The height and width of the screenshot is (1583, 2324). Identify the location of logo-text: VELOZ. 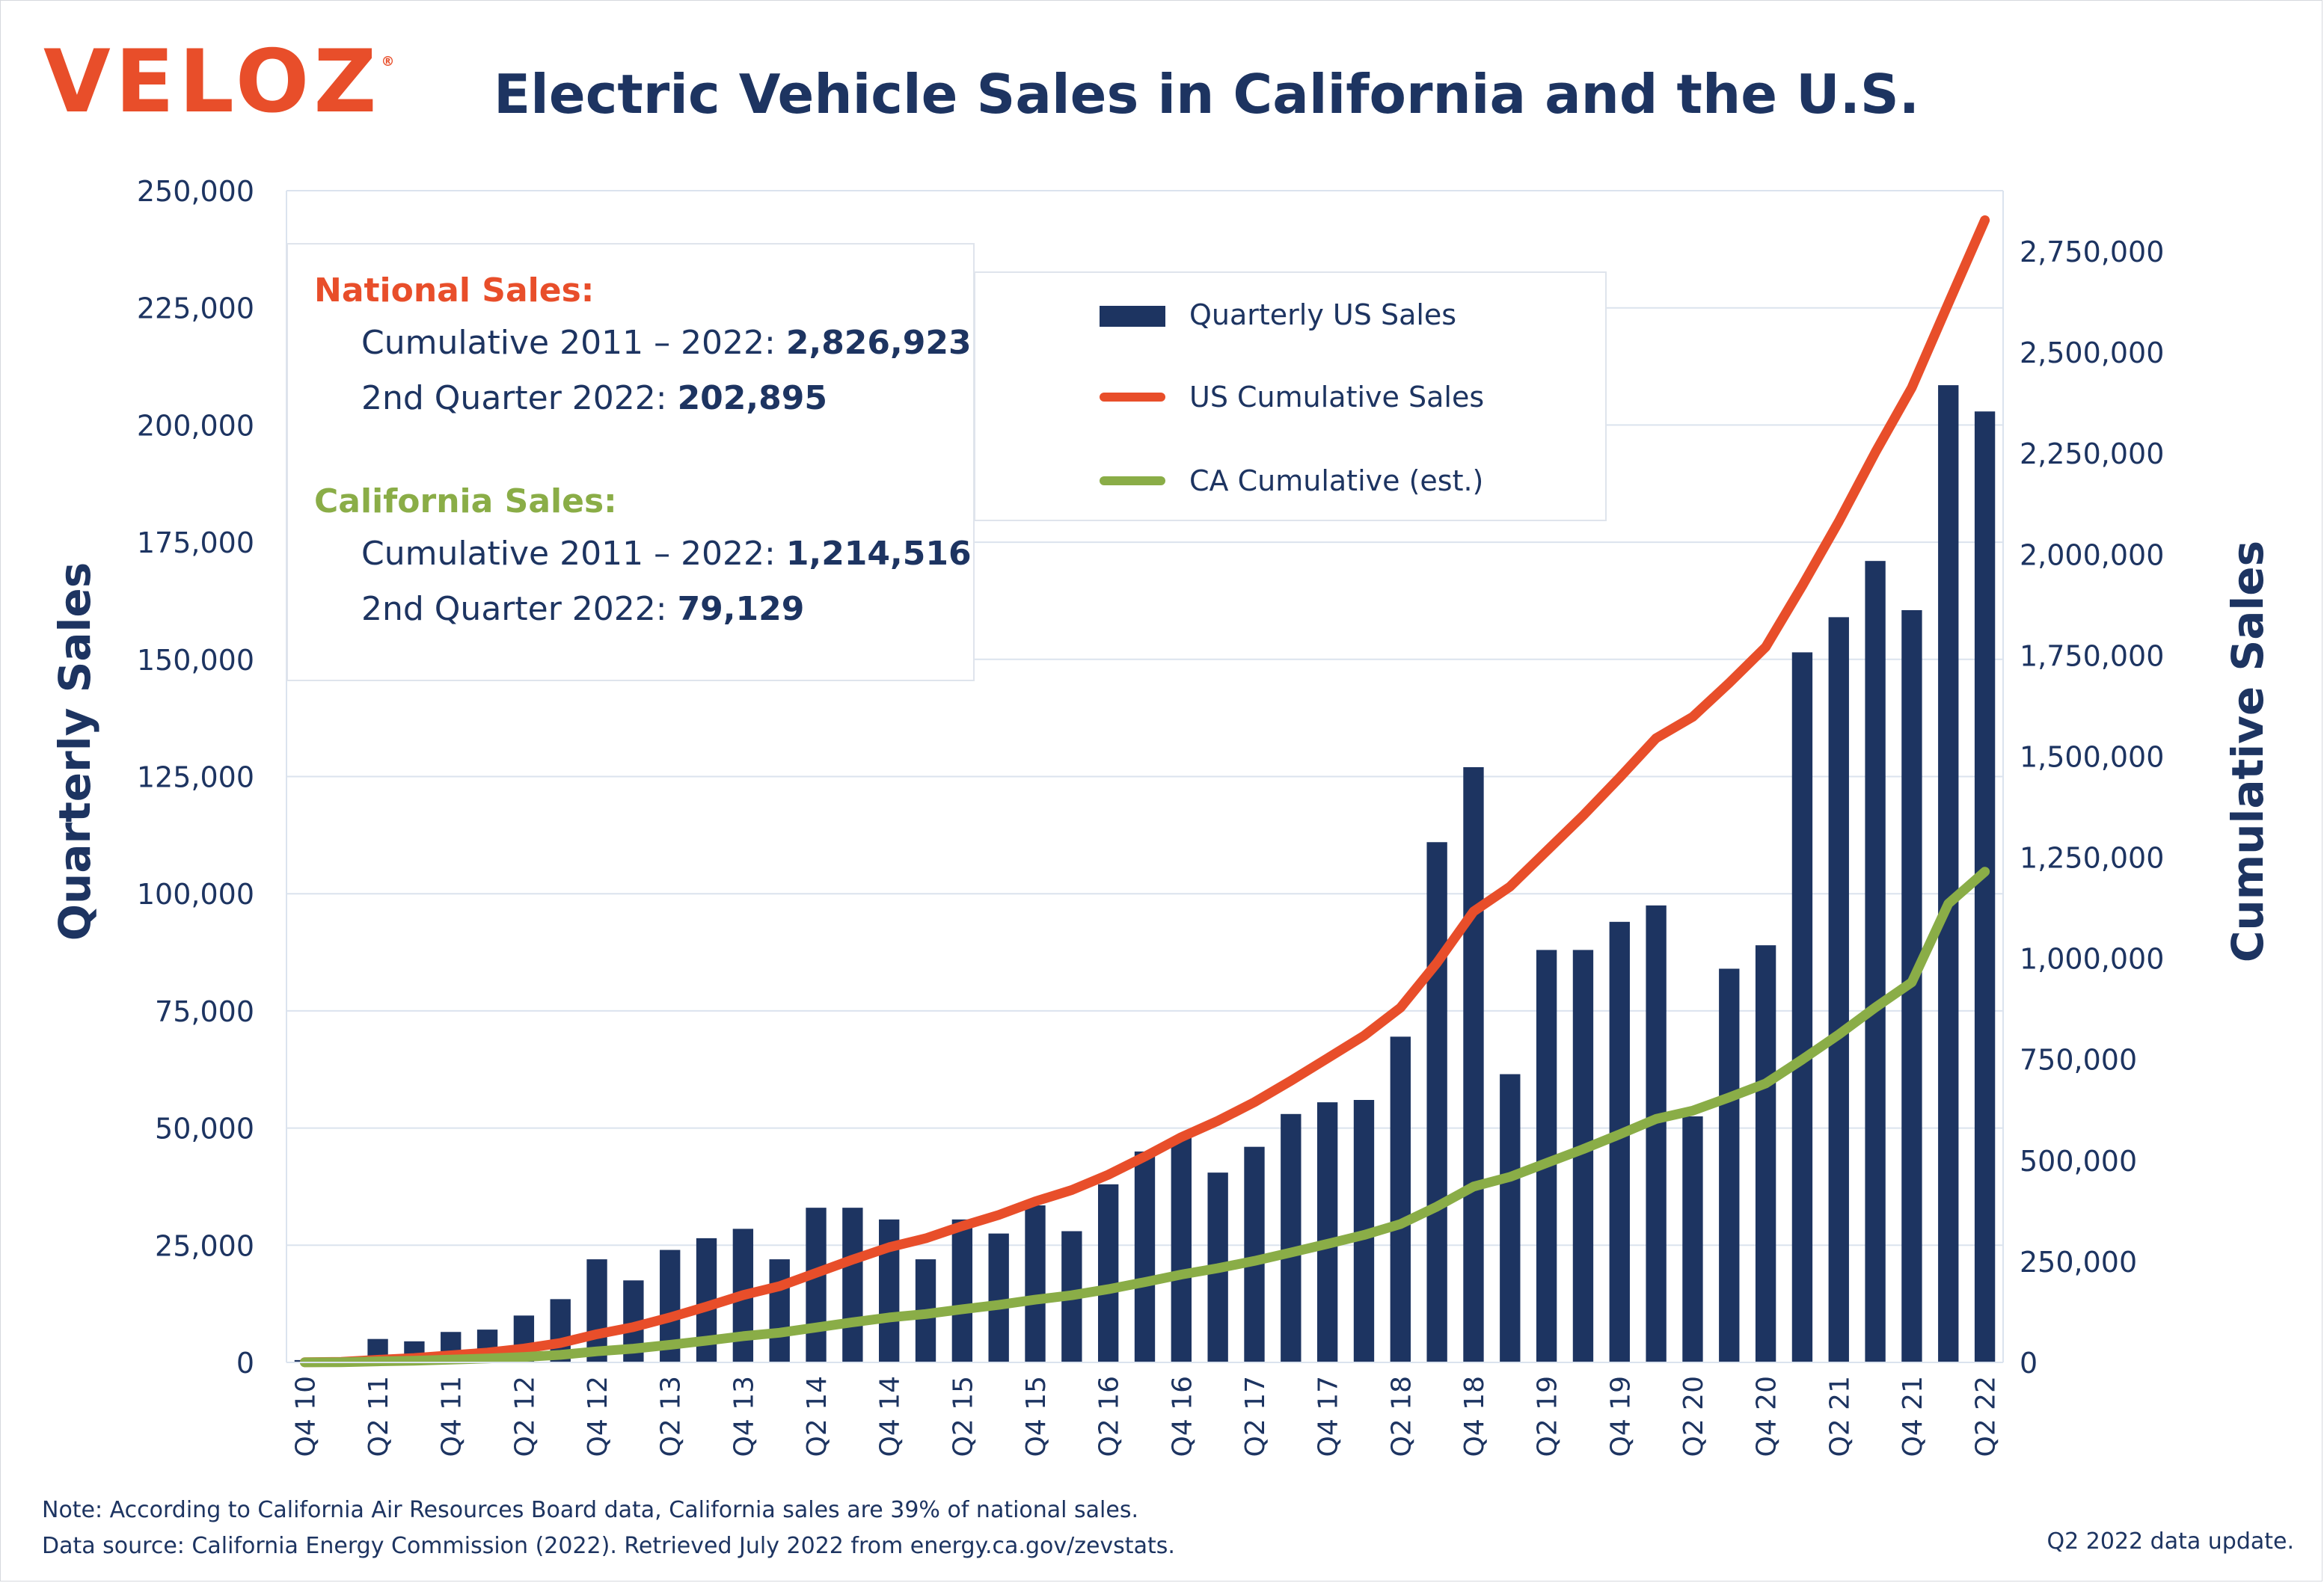
(212, 81).